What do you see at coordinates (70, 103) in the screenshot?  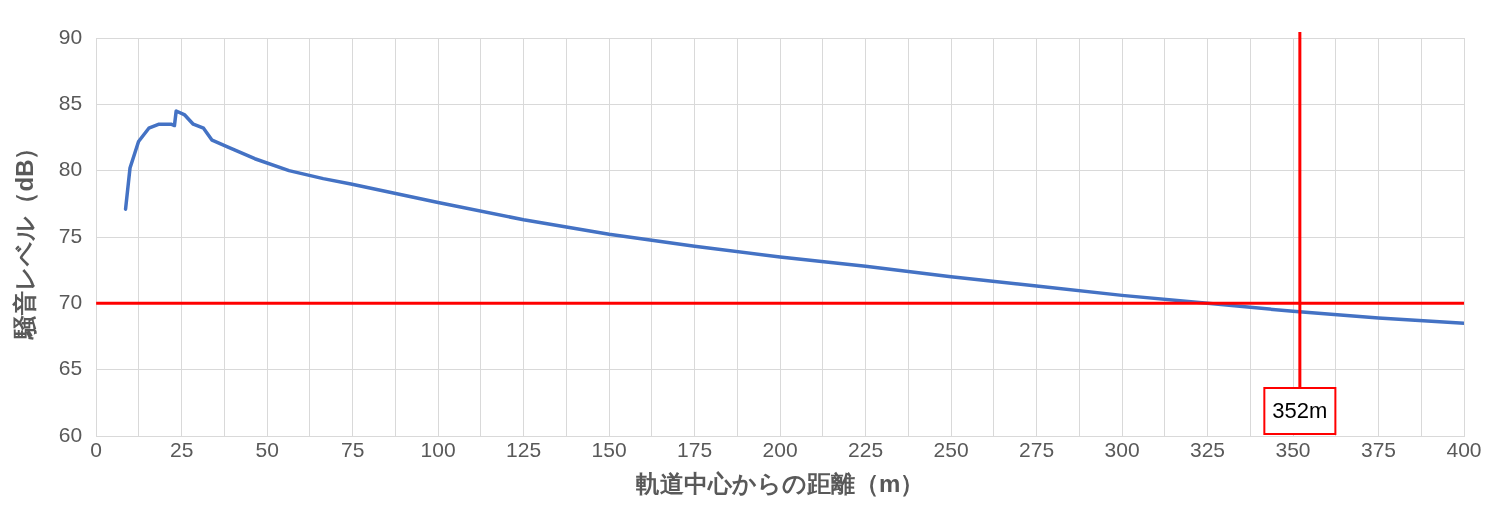 I see `y-tick-label: 85` at bounding box center [70, 103].